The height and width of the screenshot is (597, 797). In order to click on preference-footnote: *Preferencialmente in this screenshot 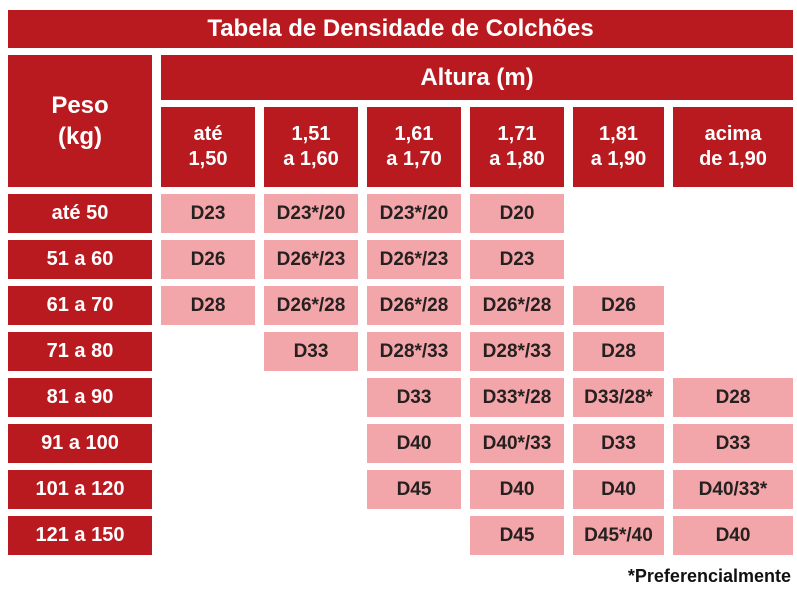, I will do `click(709, 575)`.